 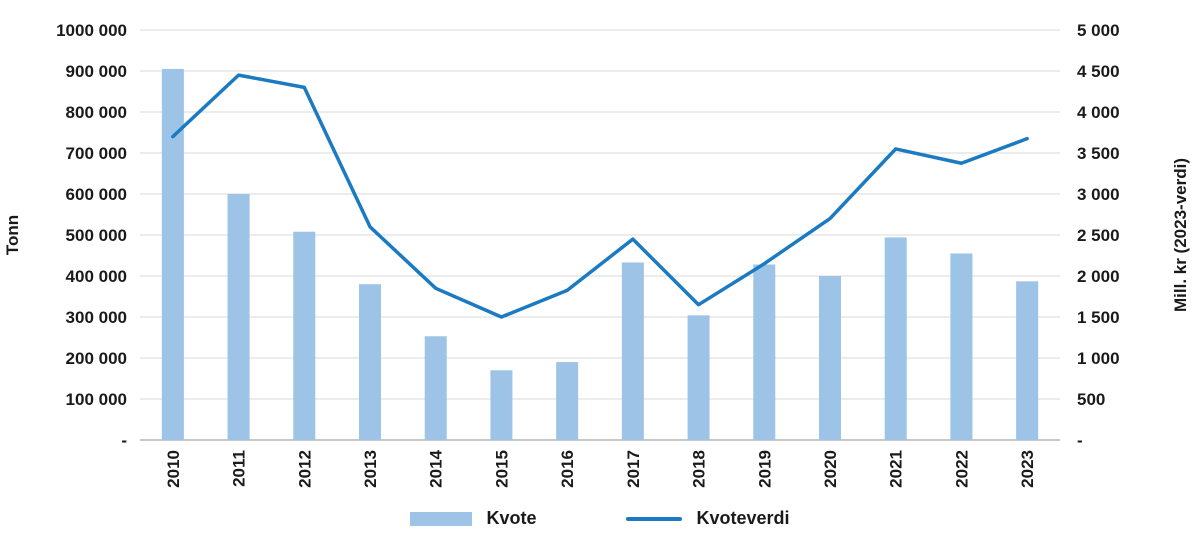 I want to click on right-tick-label: -, so click(x=1080, y=440).